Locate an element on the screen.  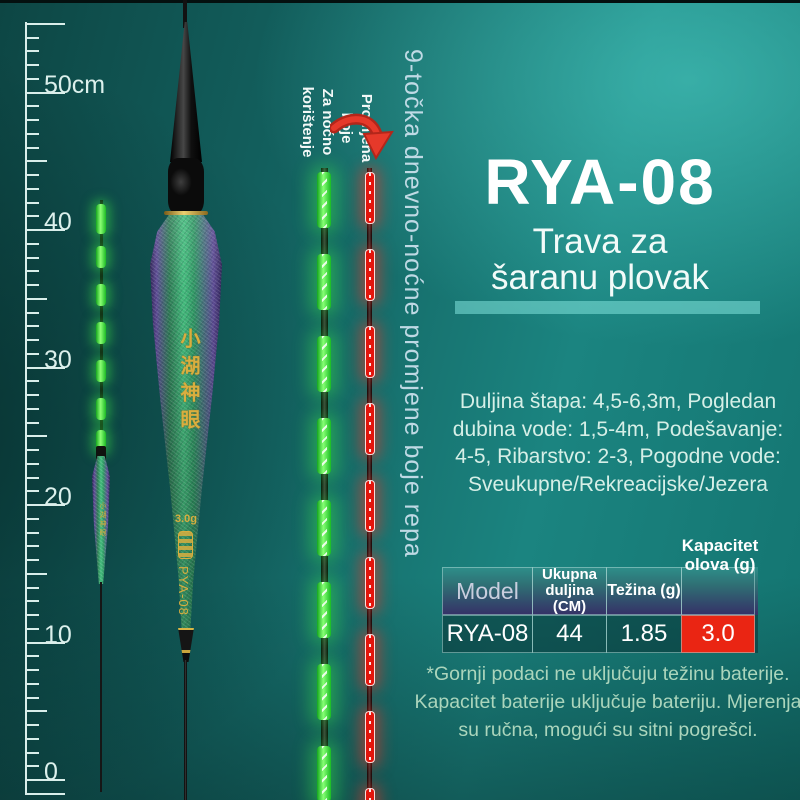
spec-table-header-row: Model Ukupna duljina (CM) Težina (g) is located at coordinates (600, 591).